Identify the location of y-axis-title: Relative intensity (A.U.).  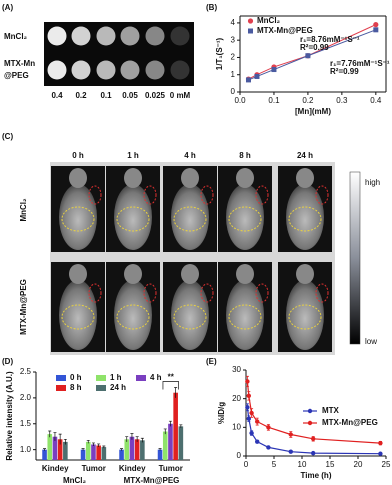
(9, 416).